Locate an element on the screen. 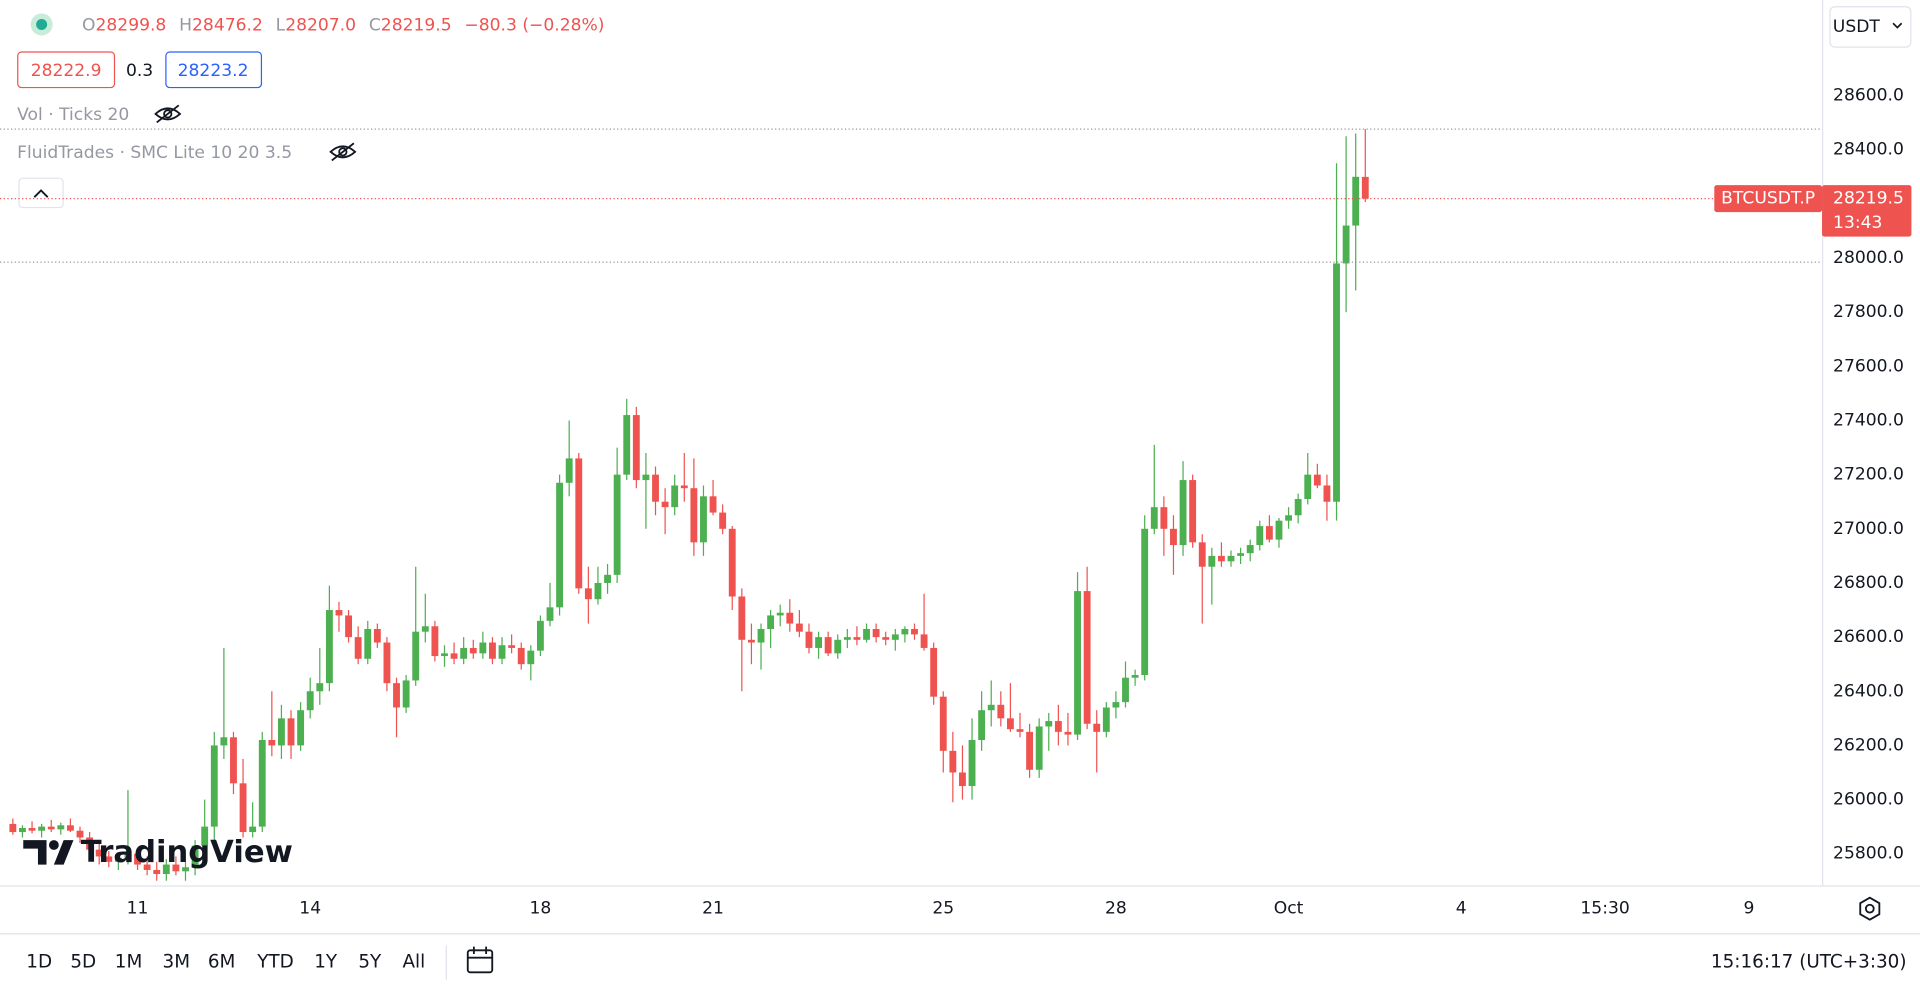 This screenshot has height=989, width=1920. y-tick-label: 26600.0 is located at coordinates (1868, 637).